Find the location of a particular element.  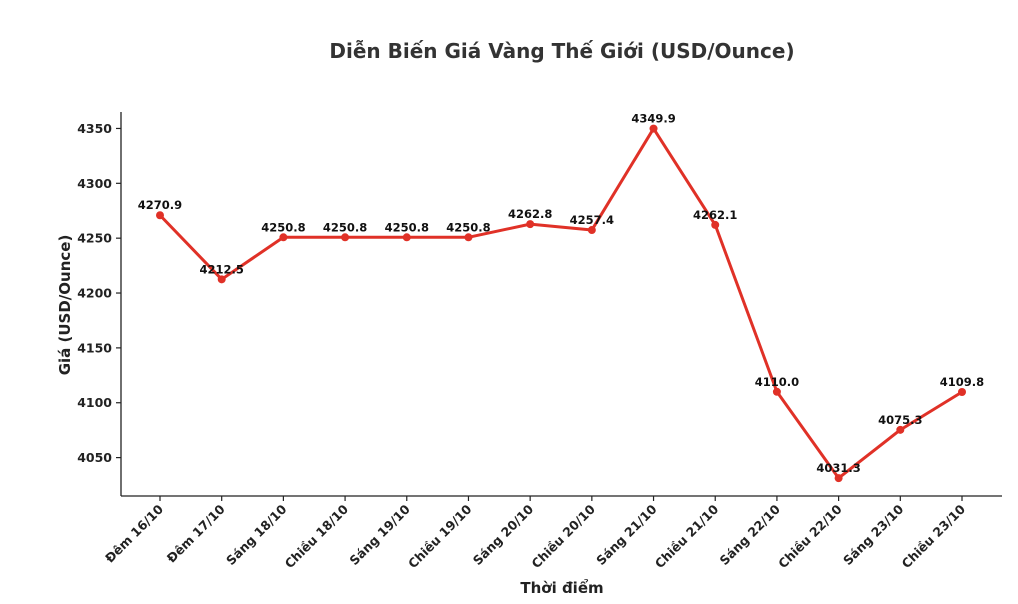

y-tick-label: 4050 is located at coordinates (94, 457).